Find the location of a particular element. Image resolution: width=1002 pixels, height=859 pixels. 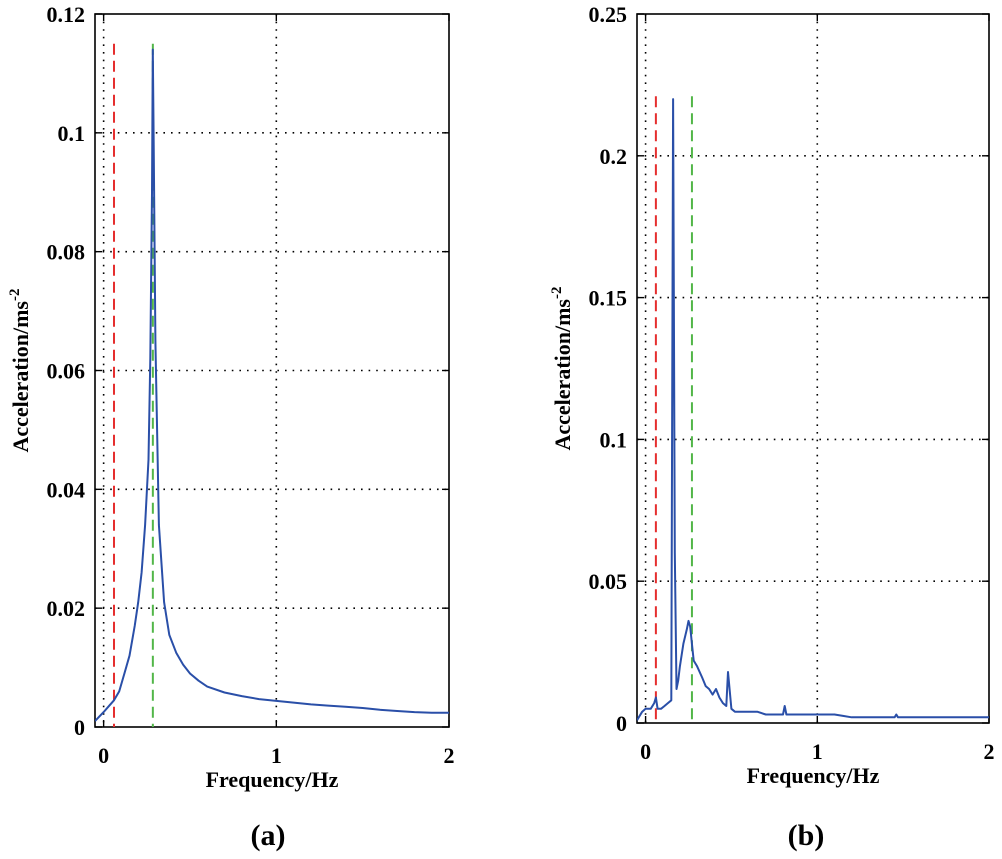

panel-caption-b-letter: b is located at coordinates (806, 835).